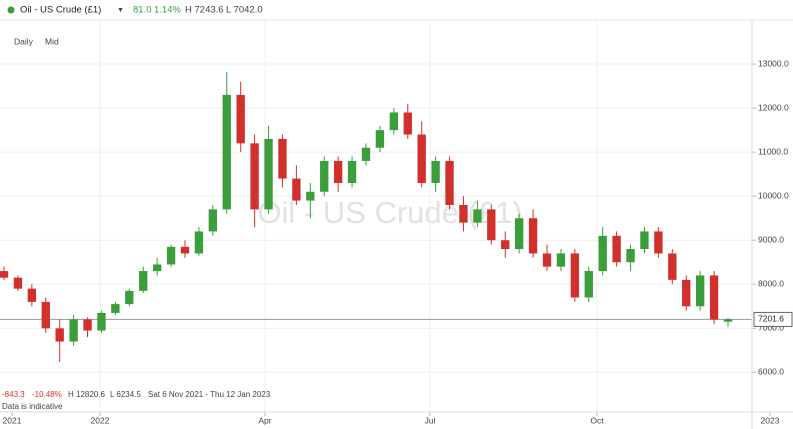 The width and height of the screenshot is (793, 429). Describe the element at coordinates (264, 420) in the screenshot. I see `x-tick-label: Apr` at that location.